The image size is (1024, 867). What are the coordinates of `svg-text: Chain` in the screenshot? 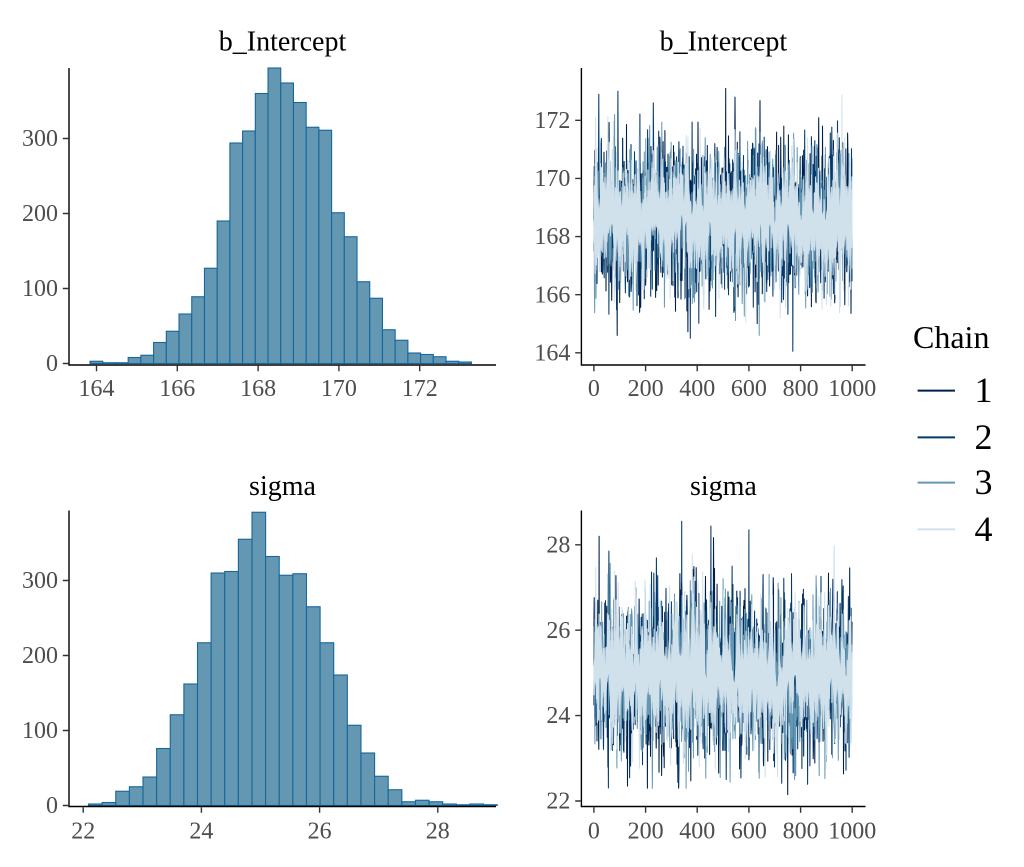 It's located at (951, 337).